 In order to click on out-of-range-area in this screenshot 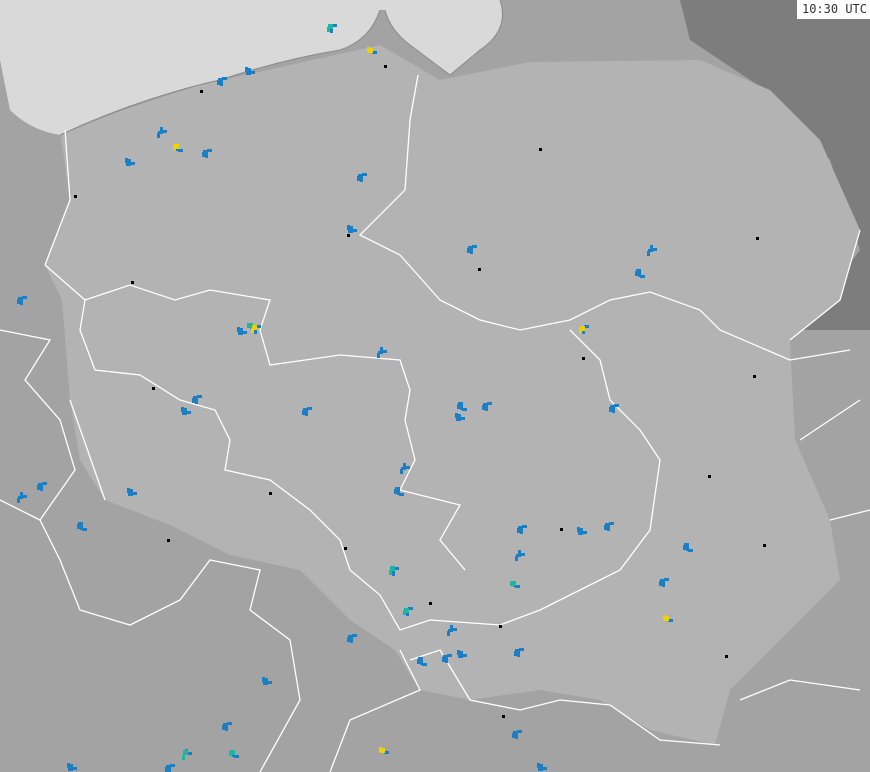, I will do `click(775, 165)`.